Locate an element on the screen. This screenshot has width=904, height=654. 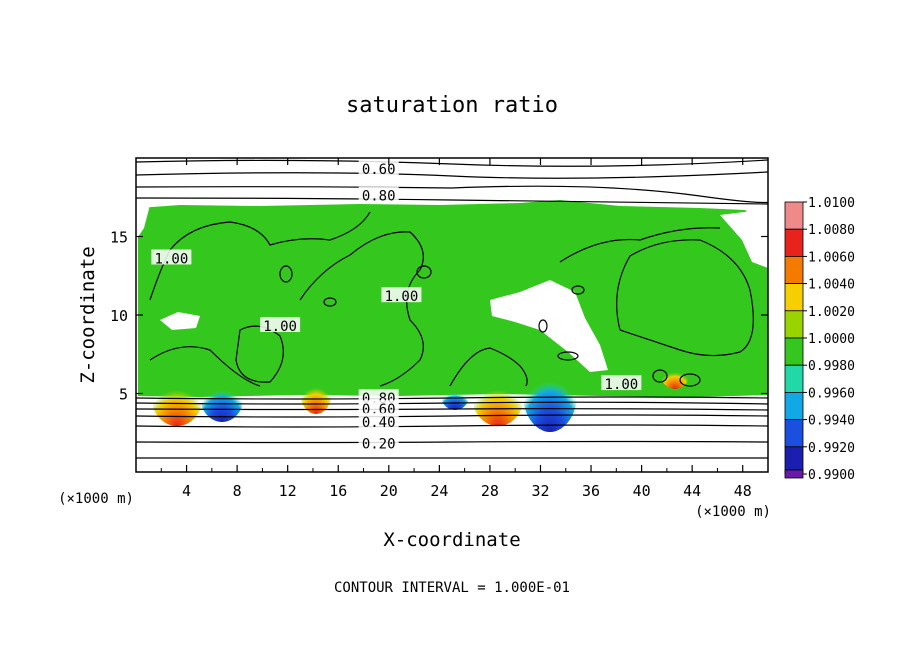
x-tick-label: 4 is located at coordinates (186, 491).